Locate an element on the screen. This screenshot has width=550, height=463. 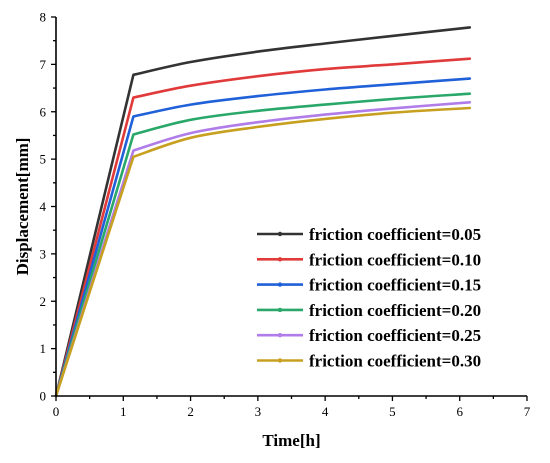
y-tick-label: 0 is located at coordinates (43, 396).